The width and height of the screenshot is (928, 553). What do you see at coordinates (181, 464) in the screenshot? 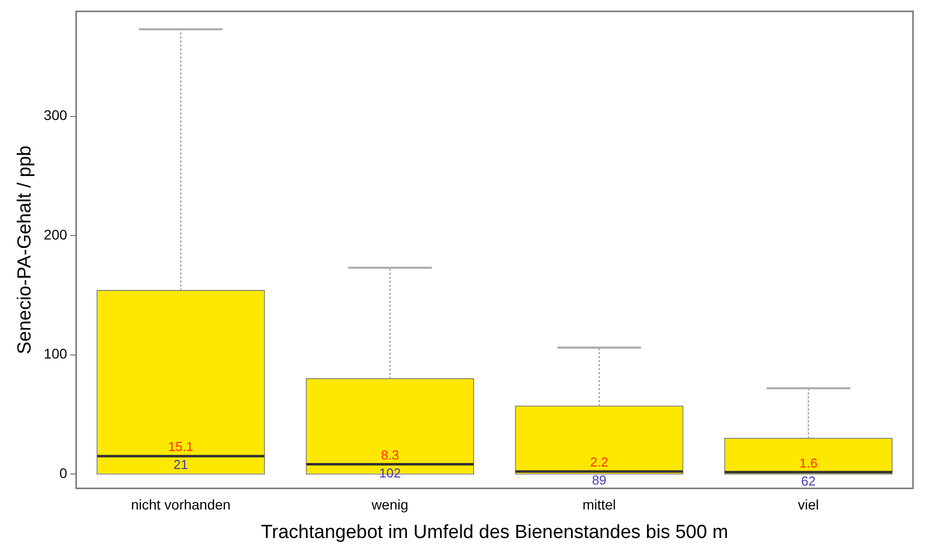
I see `annotation: 21` at bounding box center [181, 464].